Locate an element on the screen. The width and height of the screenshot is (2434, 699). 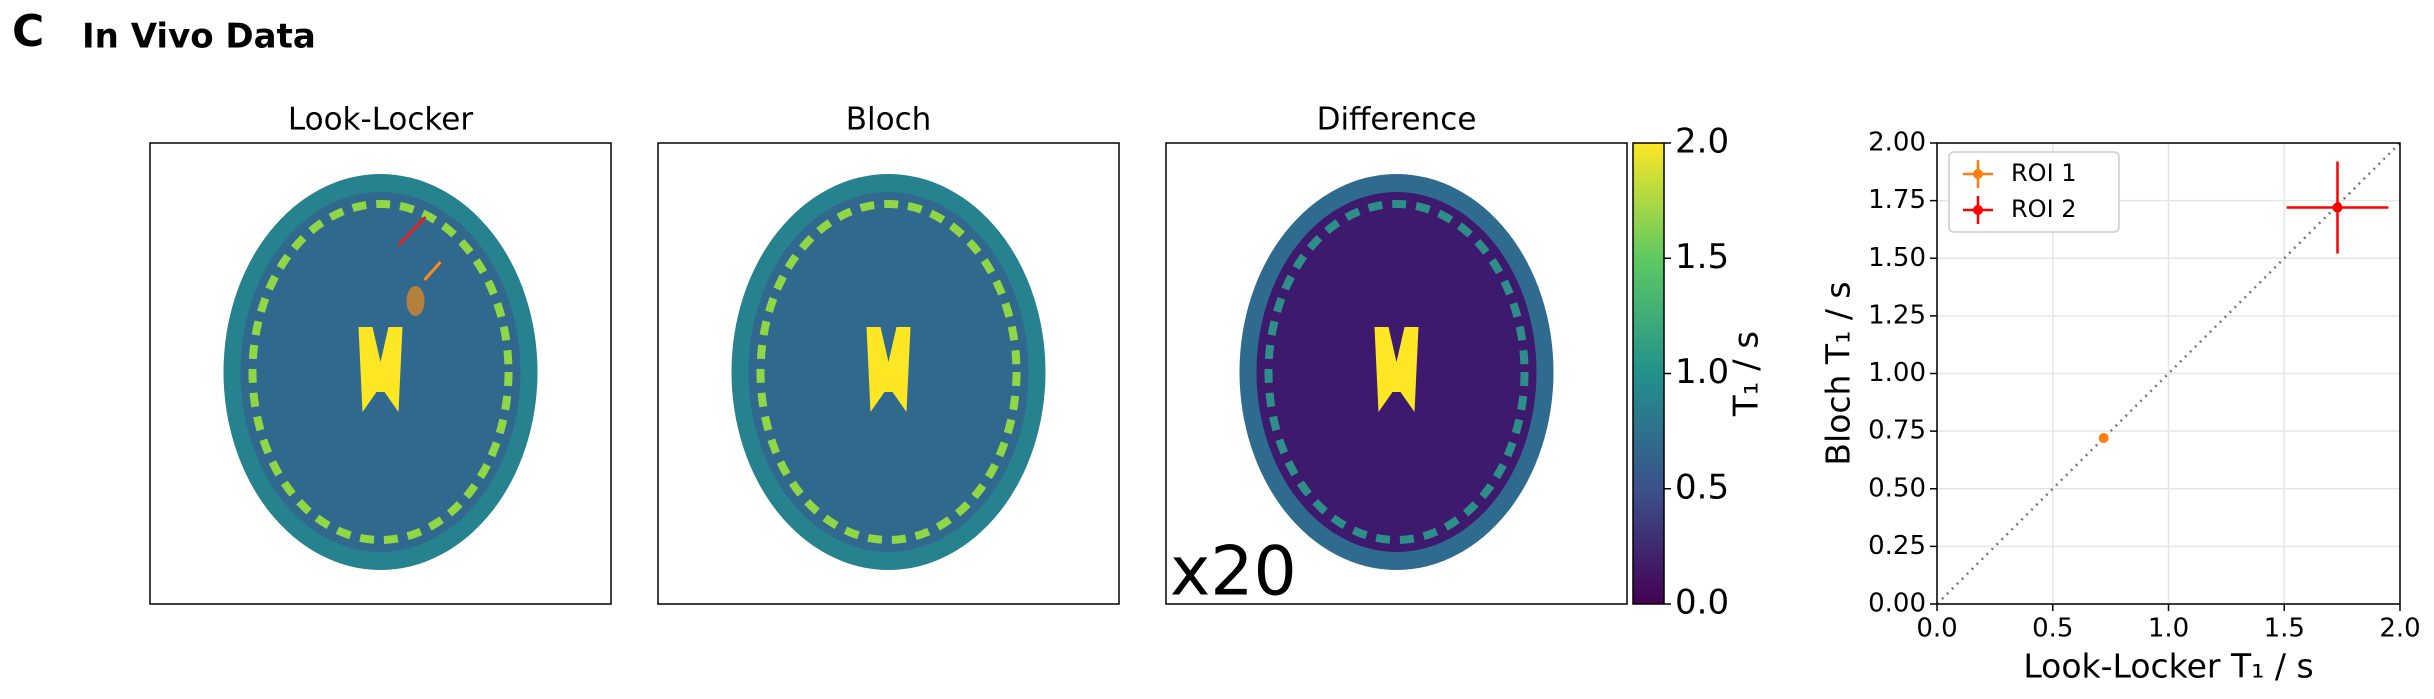
y-tick-label: 2.00 is located at coordinates (1897, 143).